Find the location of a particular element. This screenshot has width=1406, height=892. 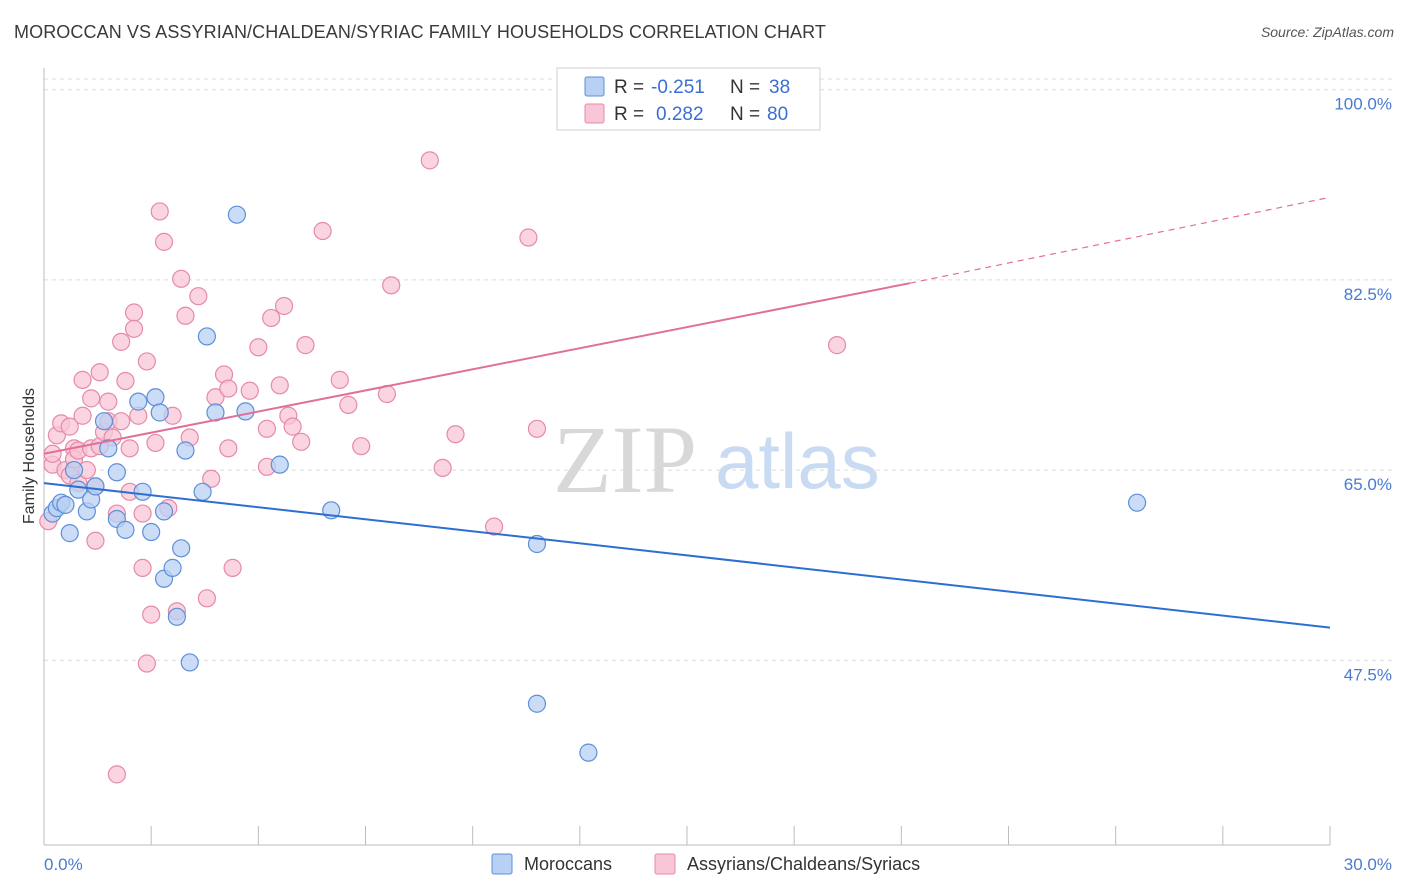

x-axis-ticks is located at coordinates (687, 835).